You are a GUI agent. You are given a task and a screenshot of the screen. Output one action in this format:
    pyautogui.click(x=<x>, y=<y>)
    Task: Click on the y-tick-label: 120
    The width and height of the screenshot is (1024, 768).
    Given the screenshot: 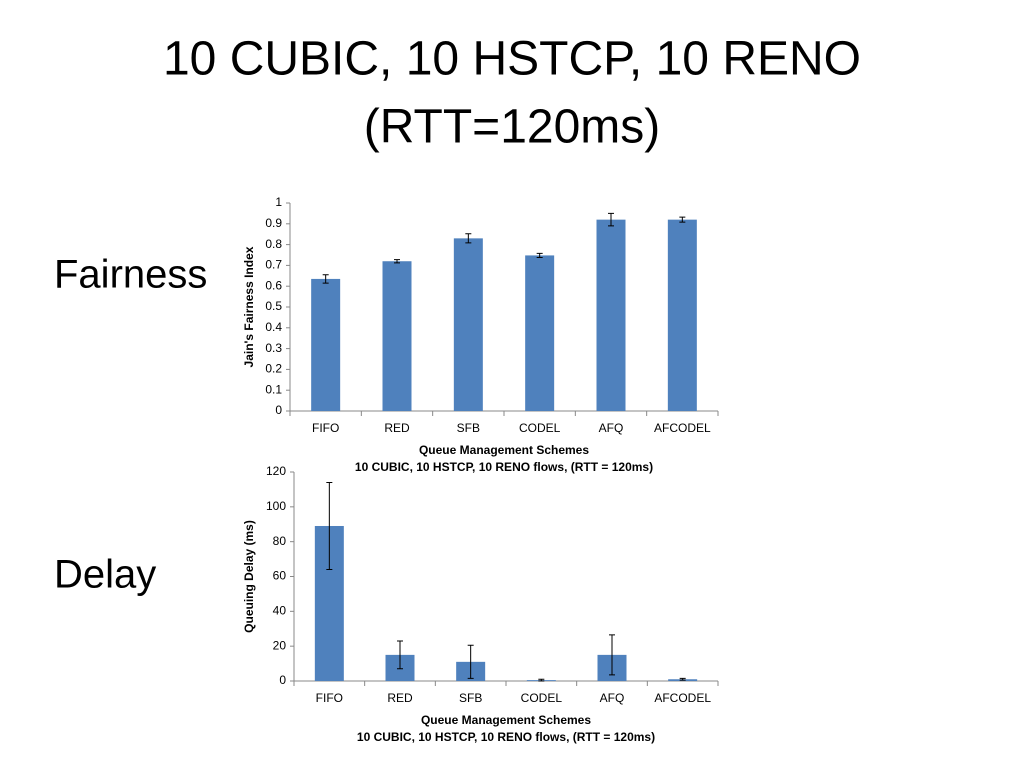 What is the action you would take?
    pyautogui.click(x=276, y=471)
    